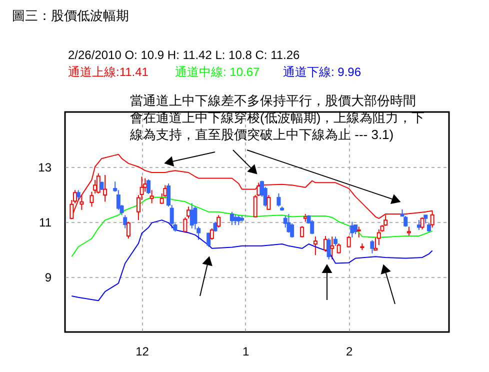  I want to click on text: 通道中線: 10.67, so click(217, 72).